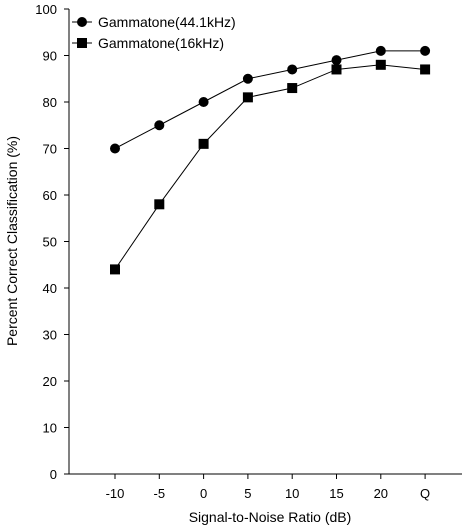 The image size is (474, 529). What do you see at coordinates (268, 487) in the screenshot?
I see `x-ticks: -10 -5 0 5 10 15 20 Q` at bounding box center [268, 487].